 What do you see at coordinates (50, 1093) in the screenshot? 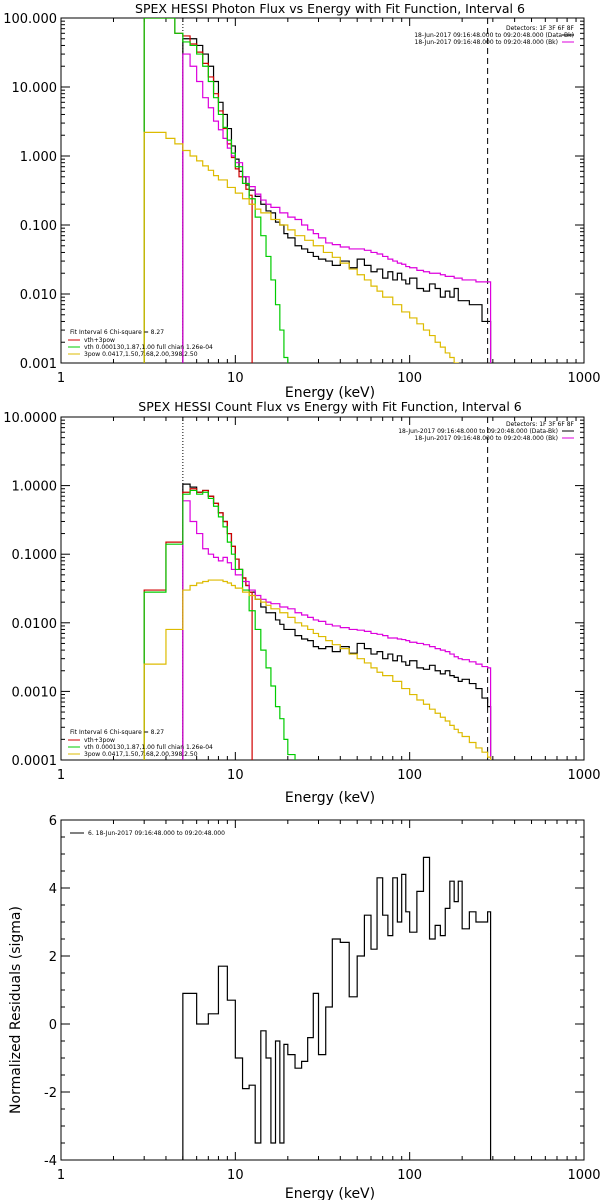
I see `residuals-y-tick-label: -2` at bounding box center [50, 1093].